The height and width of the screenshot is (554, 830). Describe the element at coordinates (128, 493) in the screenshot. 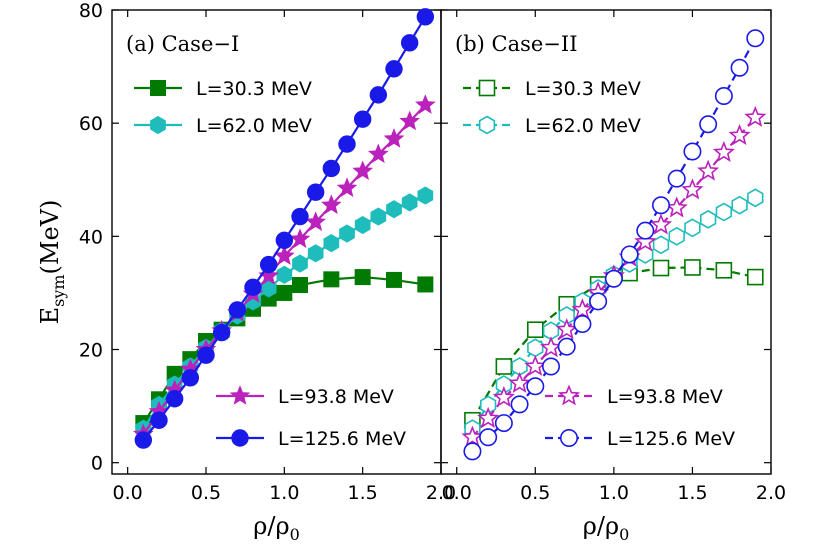

I see `x-tick-label-a: 0.0` at that location.